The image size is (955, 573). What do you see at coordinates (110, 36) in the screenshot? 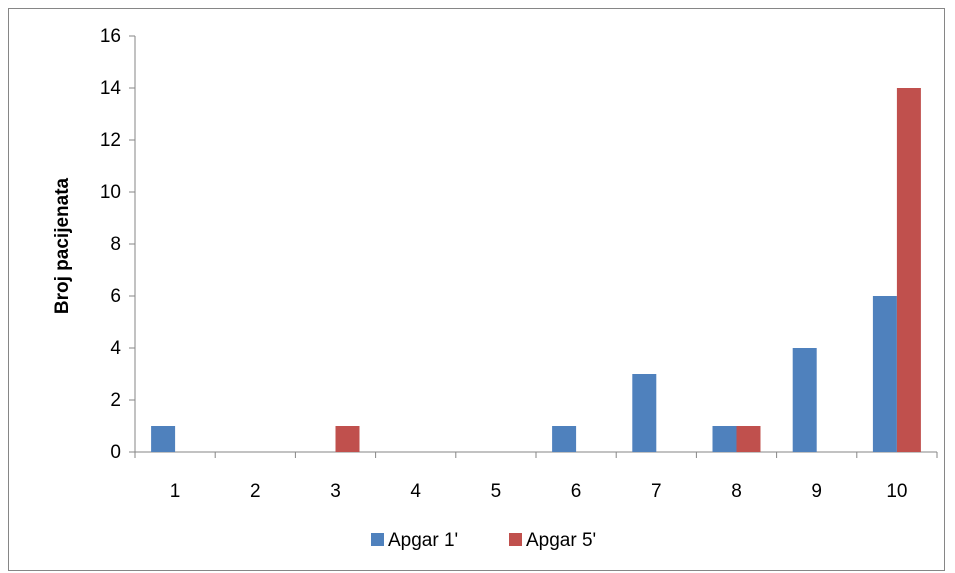
I see `y-tick-label: 16` at bounding box center [110, 36].